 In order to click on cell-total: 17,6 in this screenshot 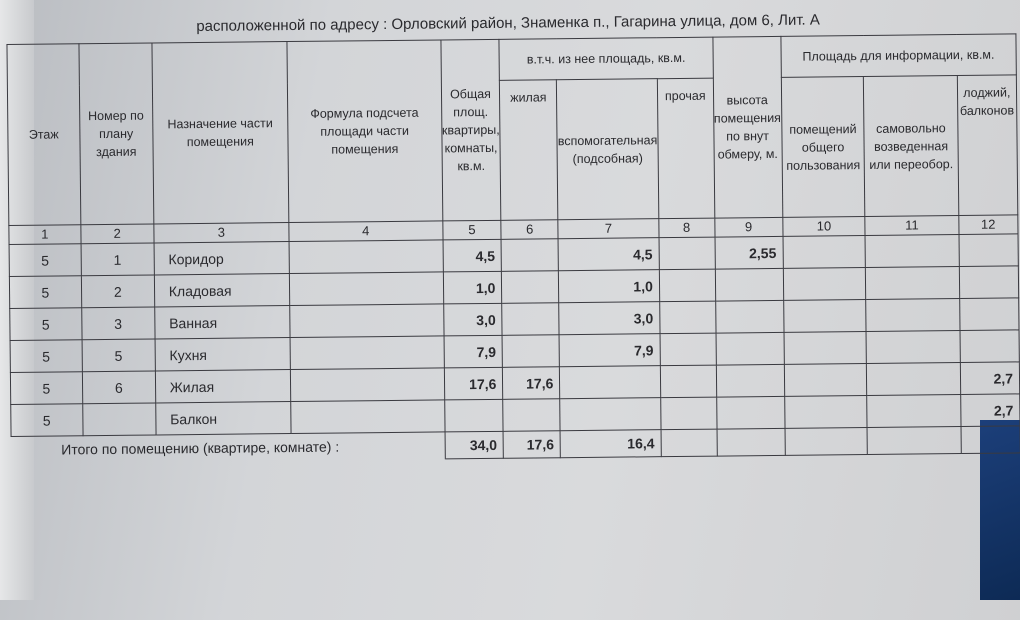, I will do `click(473, 383)`.